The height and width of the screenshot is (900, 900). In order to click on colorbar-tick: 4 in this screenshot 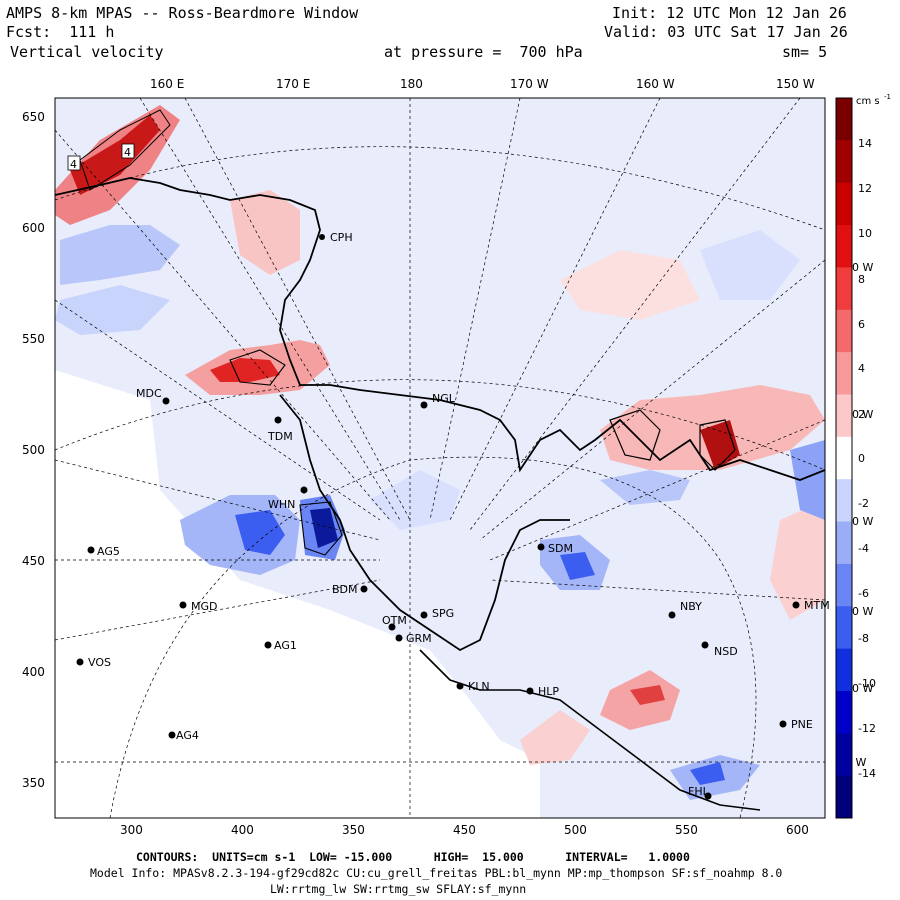, I will do `click(861, 368)`.